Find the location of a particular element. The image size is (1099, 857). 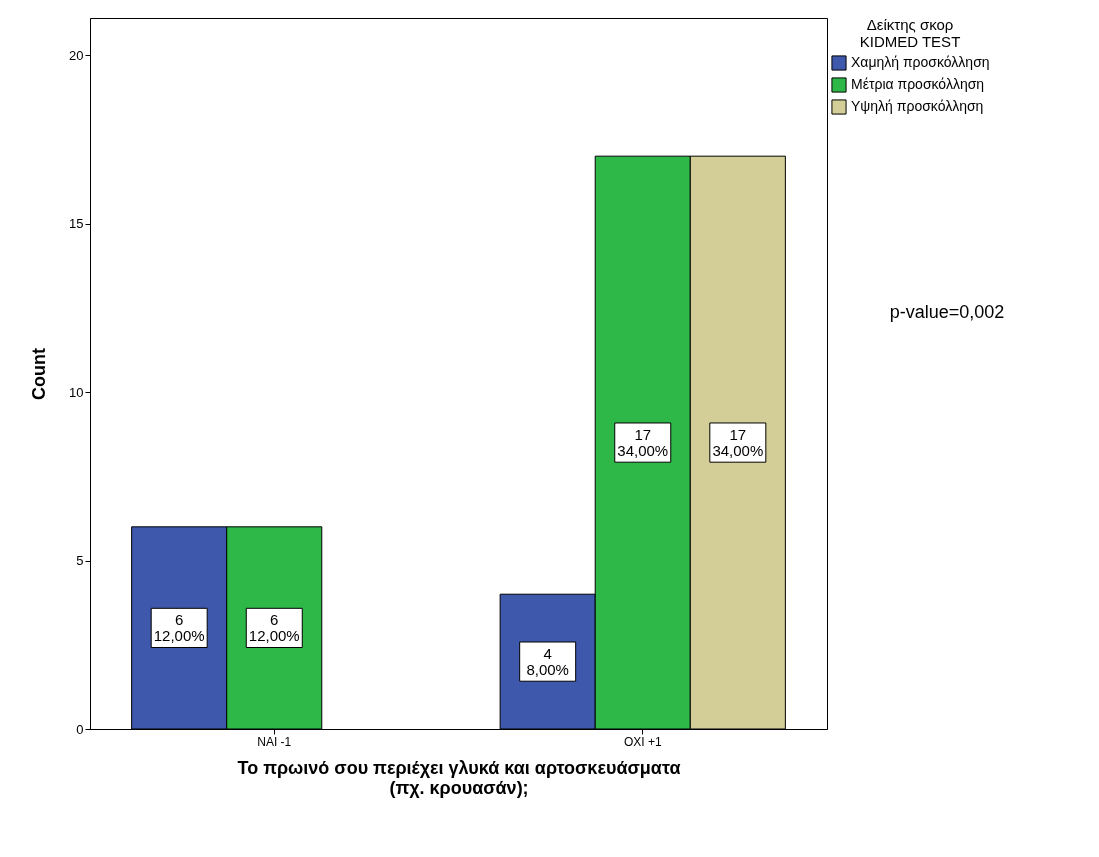

text: p-value=0,002 is located at coordinates (947, 312).